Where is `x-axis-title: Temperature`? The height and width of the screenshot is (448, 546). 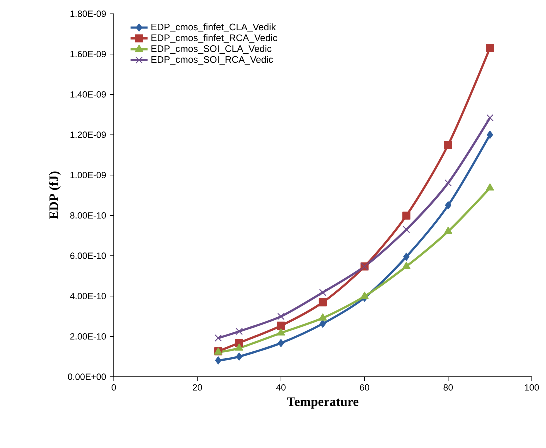
x-axis-title: Temperature is located at coordinates (323, 403).